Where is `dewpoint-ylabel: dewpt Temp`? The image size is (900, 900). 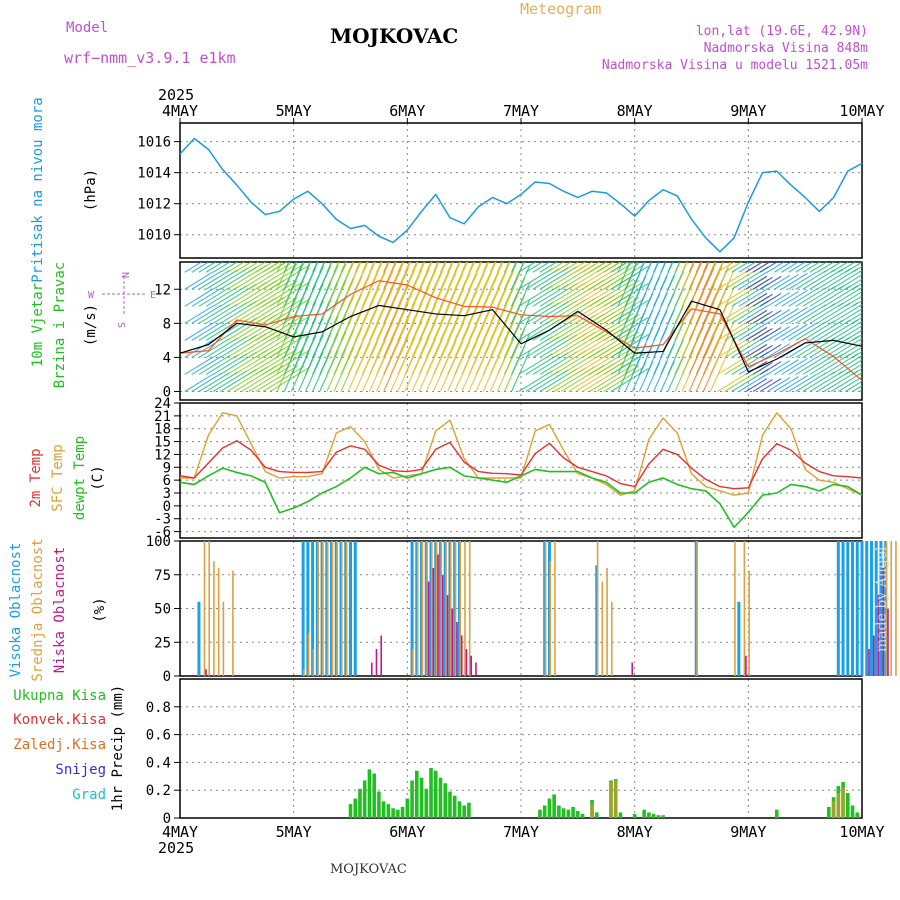 dewpoint-ylabel: dewpt Temp is located at coordinates (80, 478).